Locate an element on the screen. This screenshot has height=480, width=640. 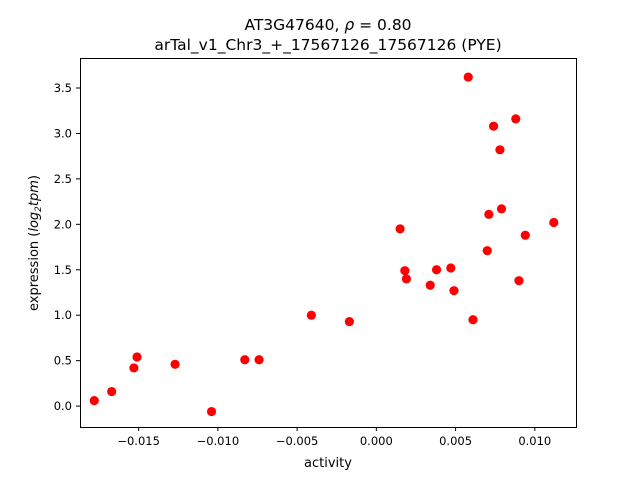
y-tick-label: 0.5 is located at coordinates (63, 361).